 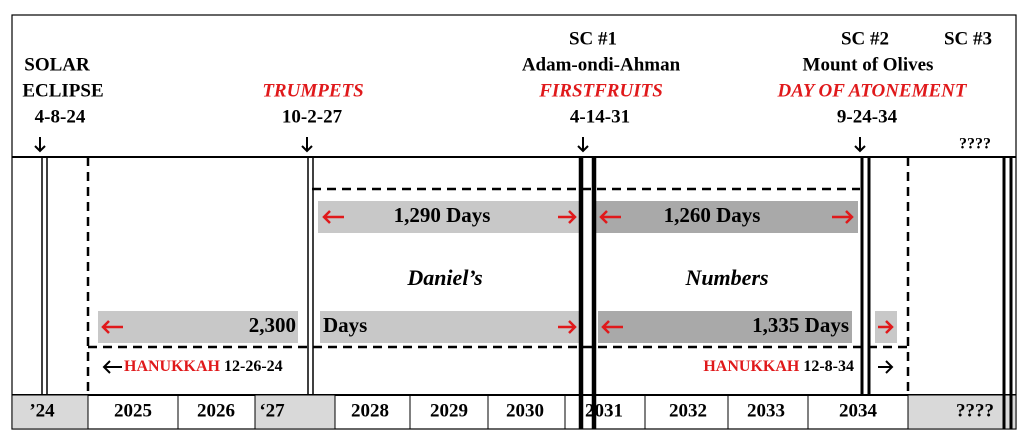 I want to click on label: TRUMPETS, so click(x=312, y=90).